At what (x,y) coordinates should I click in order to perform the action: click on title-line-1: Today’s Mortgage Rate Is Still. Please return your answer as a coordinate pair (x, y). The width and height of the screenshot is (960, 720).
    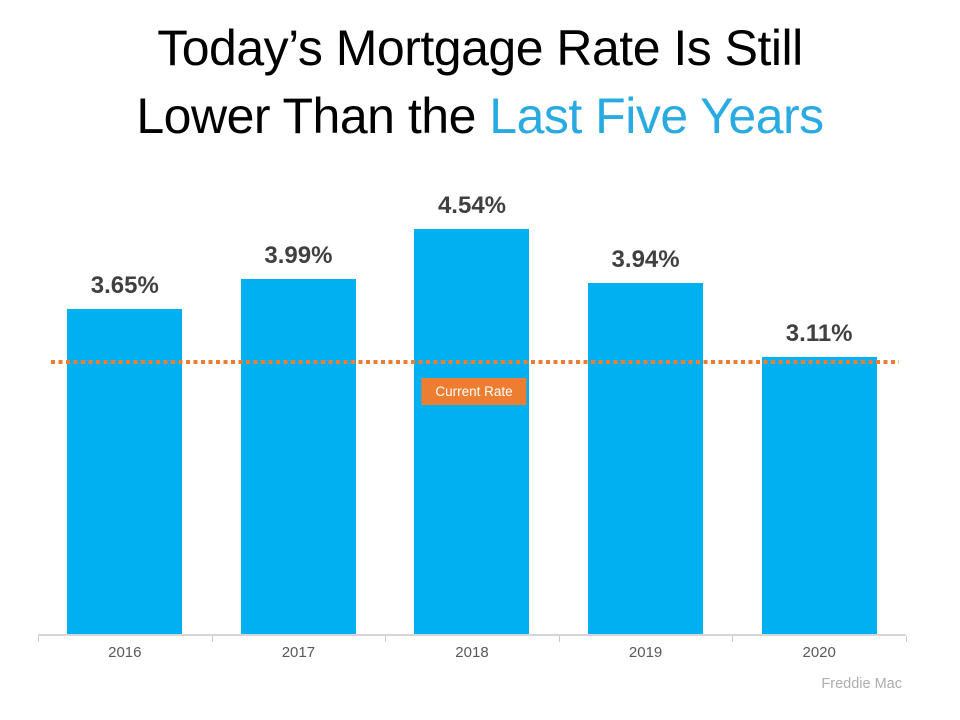
    Looking at the image, I should click on (480, 48).